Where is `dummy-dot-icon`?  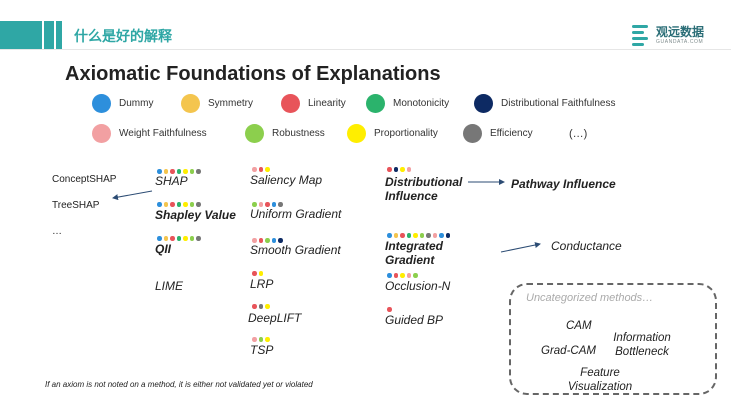
dummy-dot-icon is located at coordinates (101, 103).